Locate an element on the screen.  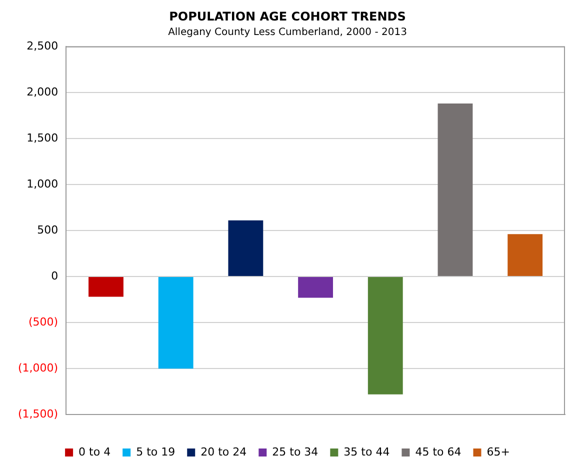
y-tick-label: 2,500 is located at coordinates (42, 45).